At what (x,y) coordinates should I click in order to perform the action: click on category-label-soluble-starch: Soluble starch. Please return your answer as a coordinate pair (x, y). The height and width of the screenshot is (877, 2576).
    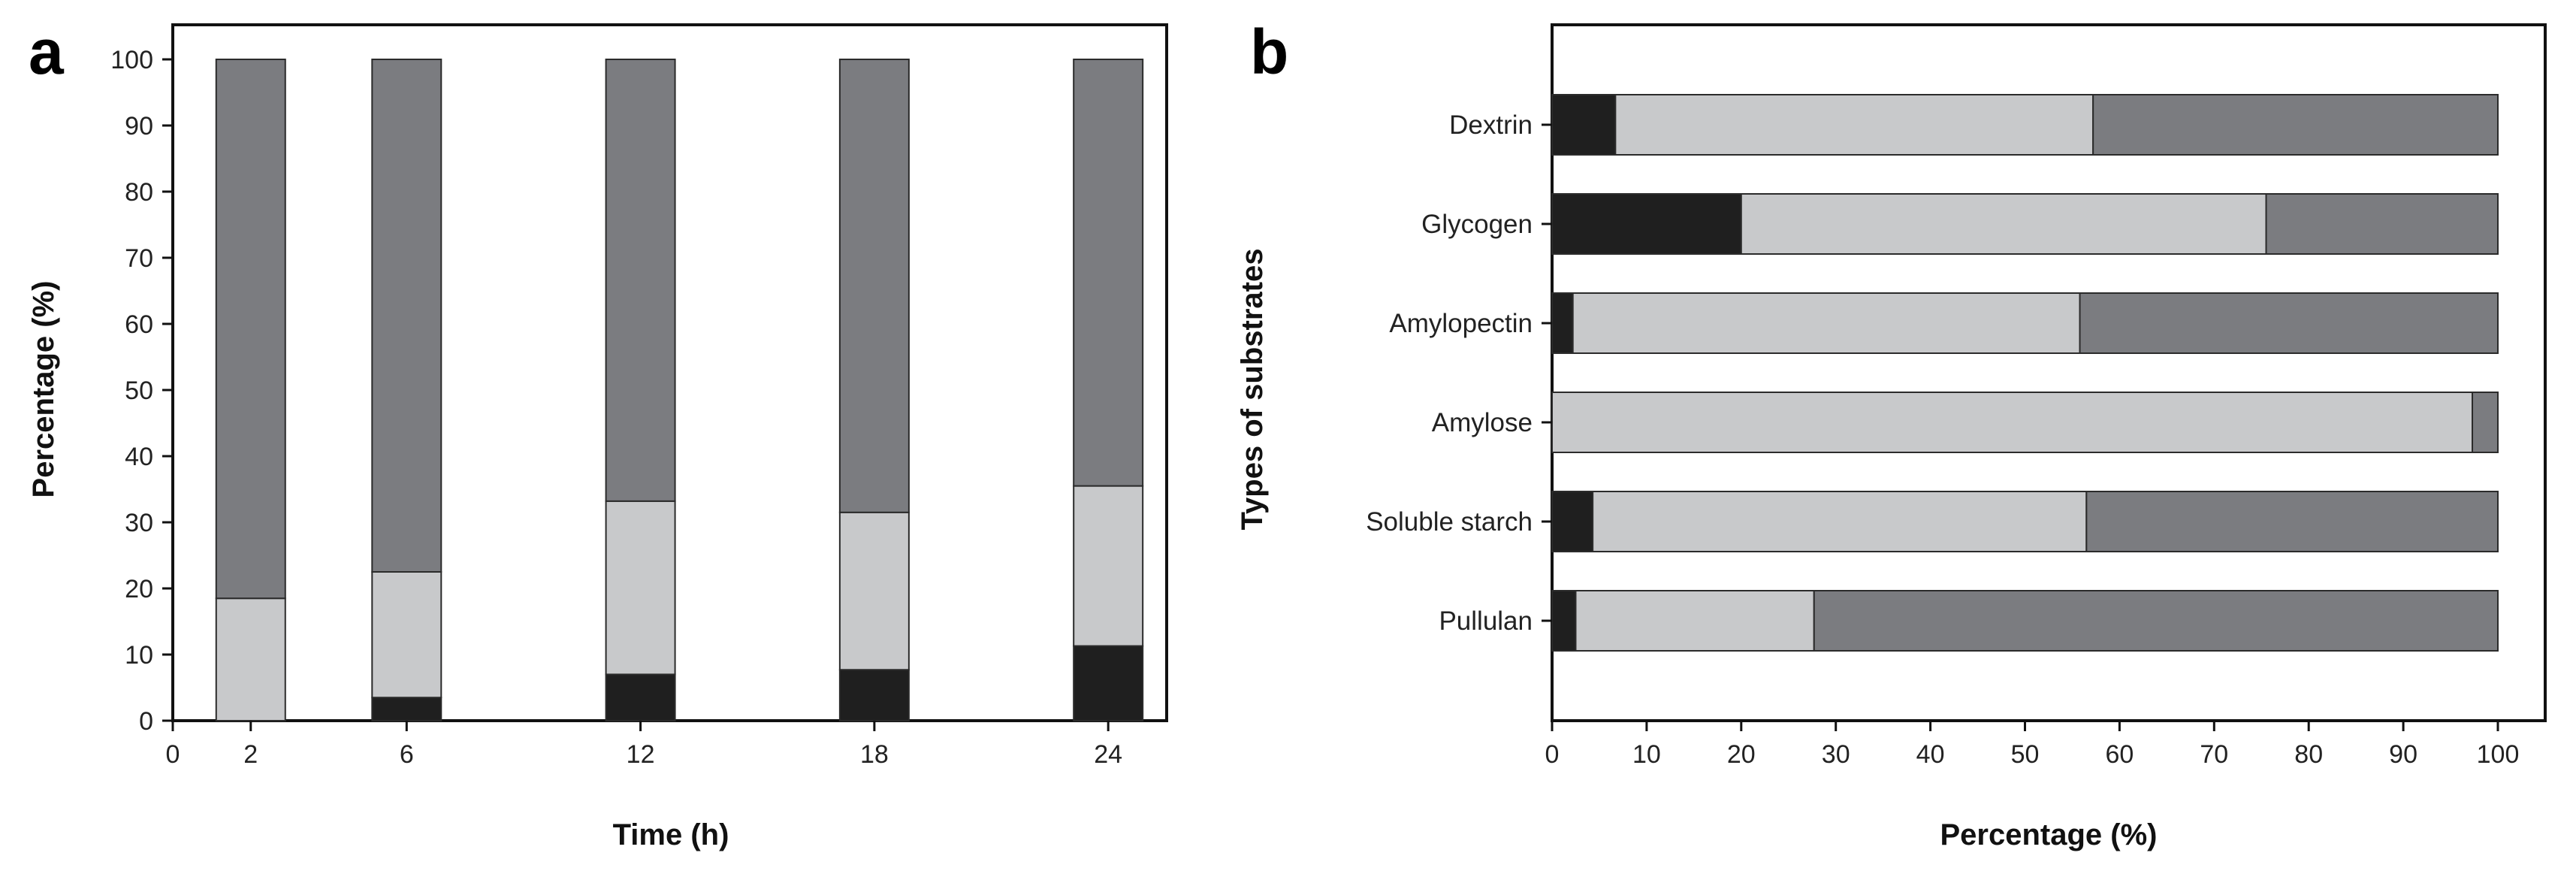
    Looking at the image, I should click on (1449, 522).